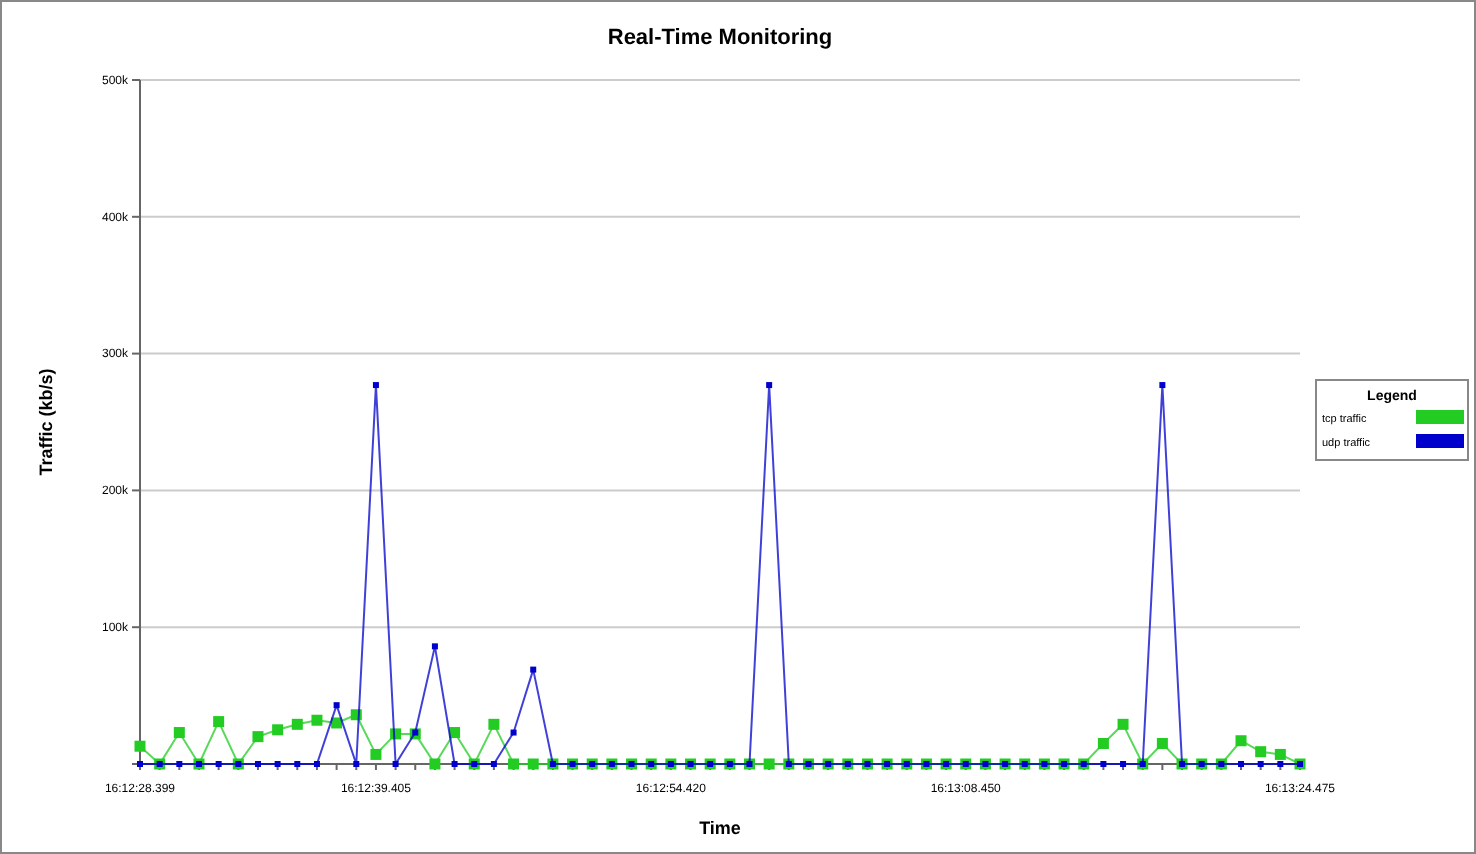 The image size is (1476, 854). Describe the element at coordinates (46, 422) in the screenshot. I see `y-axis-title: Traffic (kb/s)` at that location.